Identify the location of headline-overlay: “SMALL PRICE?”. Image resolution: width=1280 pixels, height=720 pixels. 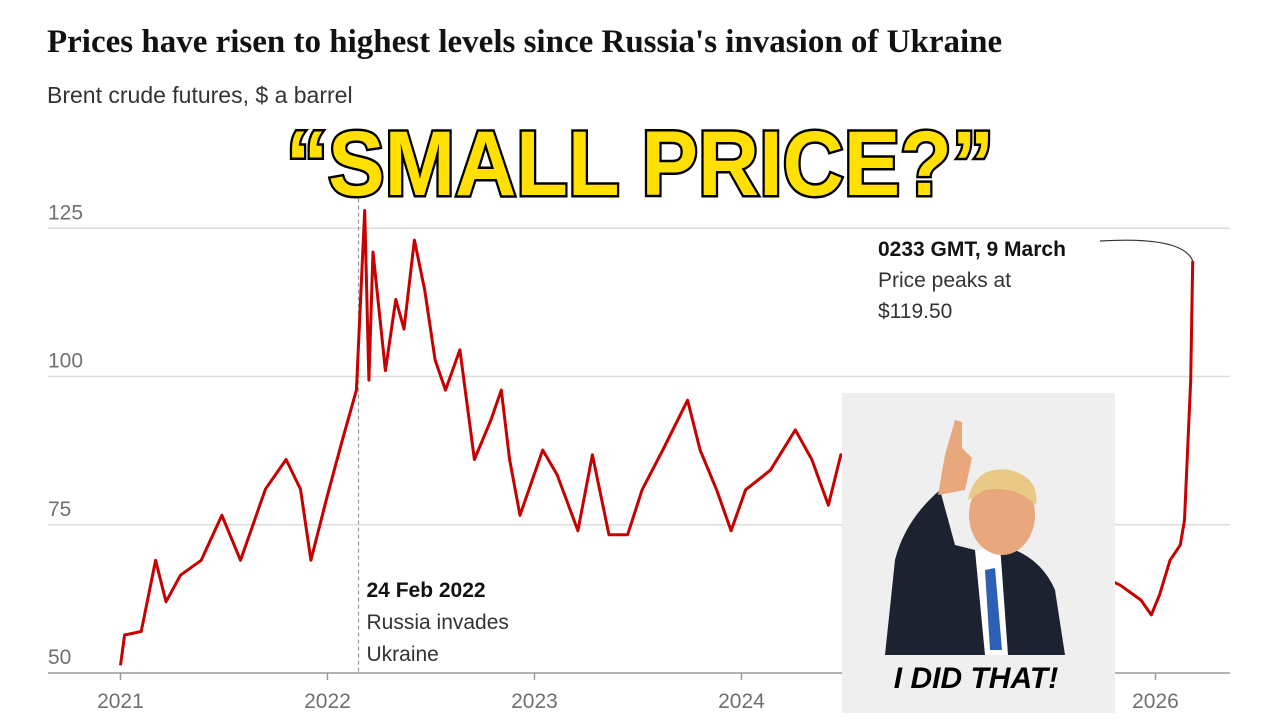
(640, 163).